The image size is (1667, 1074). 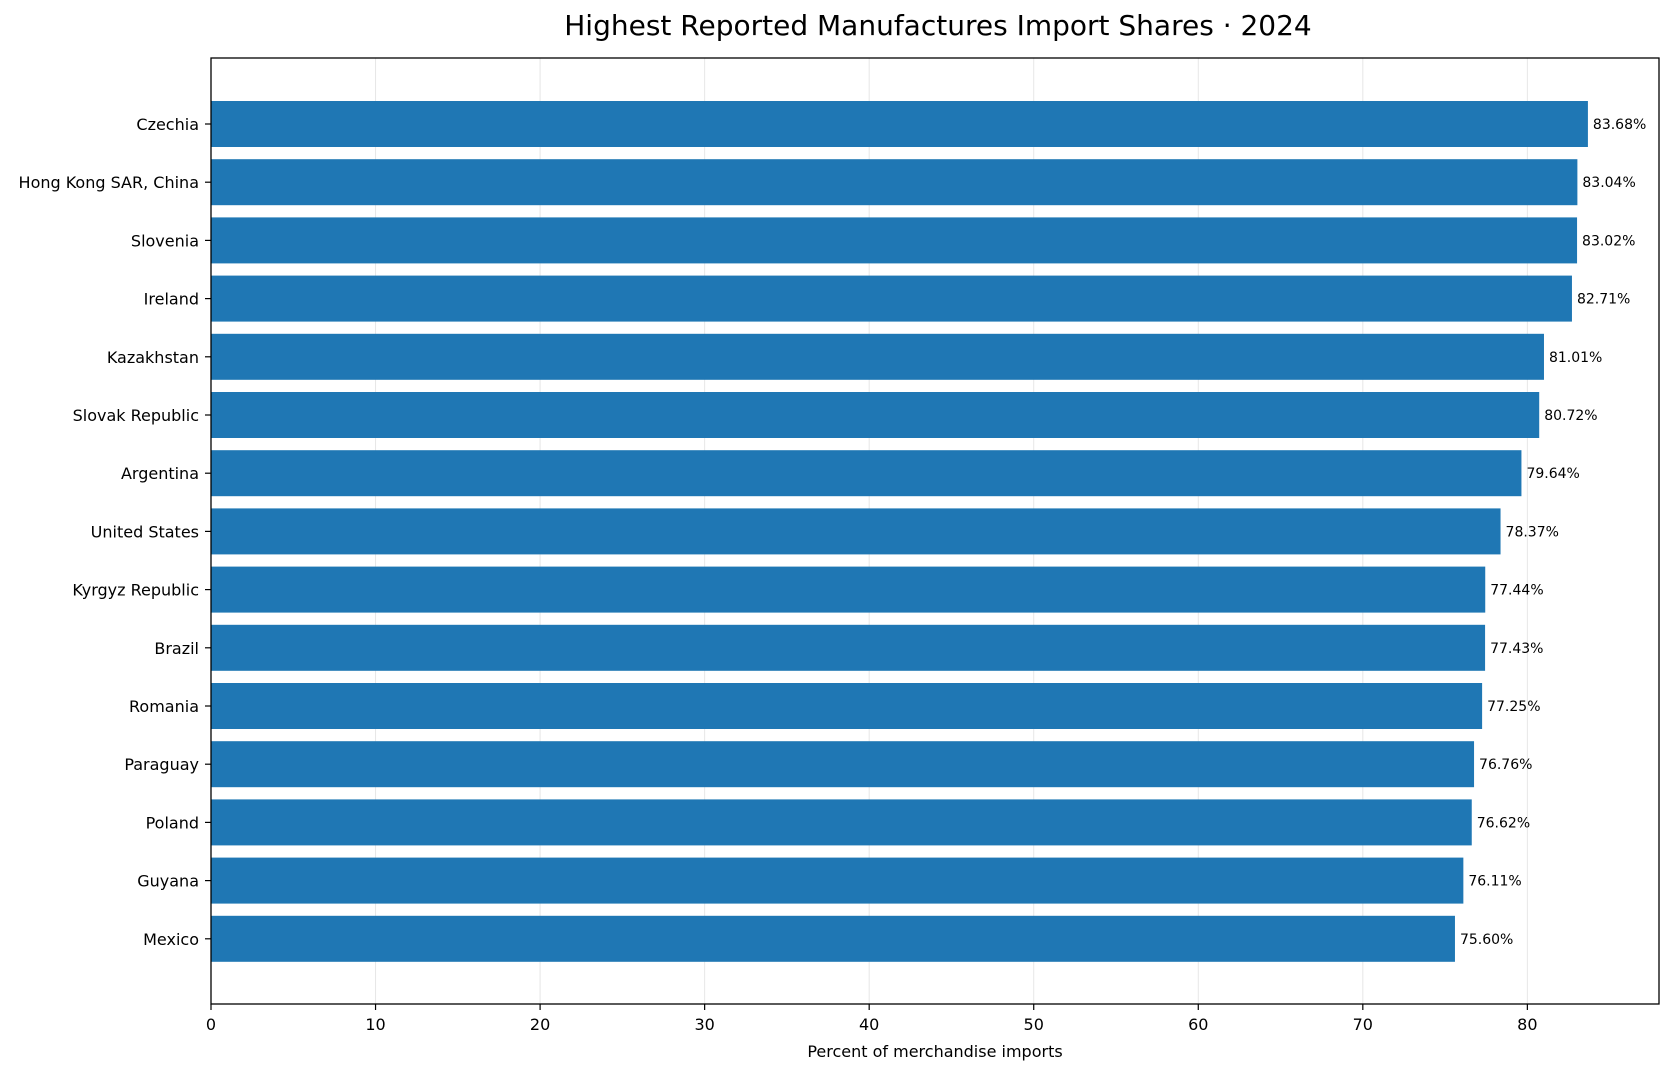 What do you see at coordinates (375, 1024) in the screenshot?
I see `x-tick-label: 10` at bounding box center [375, 1024].